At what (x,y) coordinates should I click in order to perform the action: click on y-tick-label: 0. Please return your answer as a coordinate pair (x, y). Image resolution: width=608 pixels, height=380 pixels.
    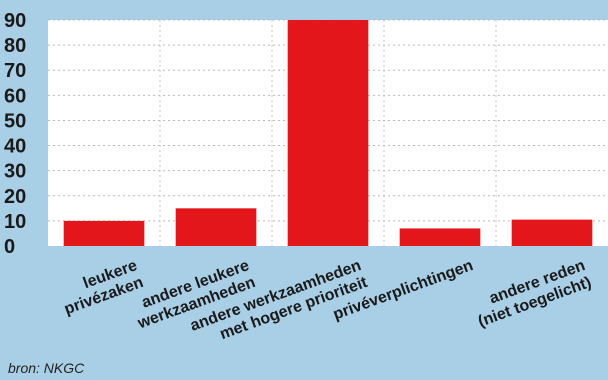
    Looking at the image, I should click on (9, 247).